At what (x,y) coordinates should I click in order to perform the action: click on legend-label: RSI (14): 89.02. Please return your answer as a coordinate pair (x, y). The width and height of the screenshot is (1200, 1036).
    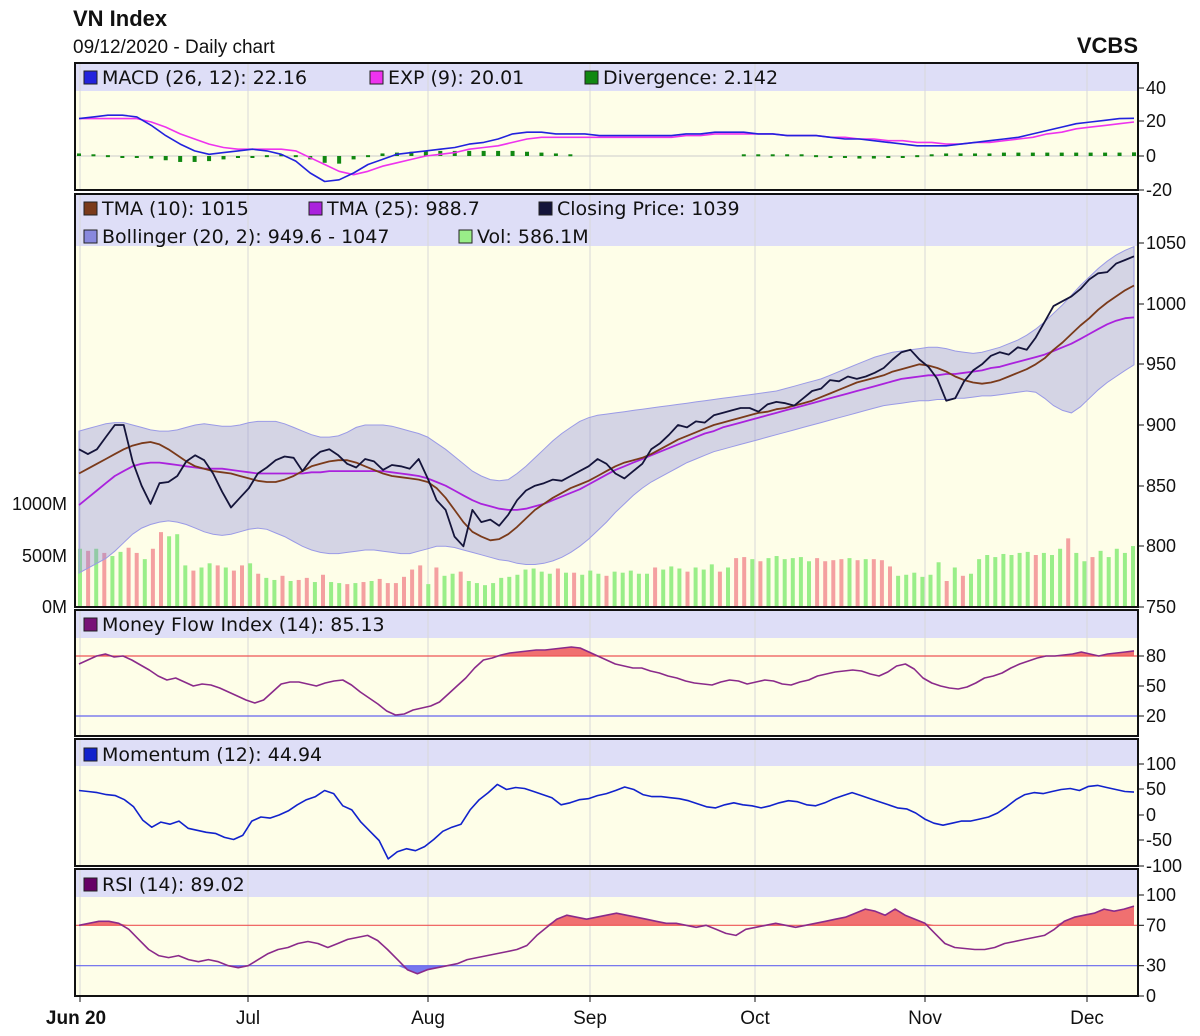
    Looking at the image, I should click on (173, 885).